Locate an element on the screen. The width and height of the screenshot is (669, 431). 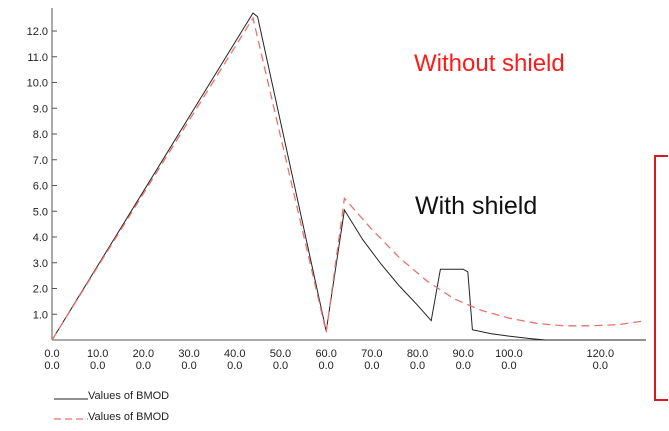
y-tick-label: 6.0 is located at coordinates (40, 187).